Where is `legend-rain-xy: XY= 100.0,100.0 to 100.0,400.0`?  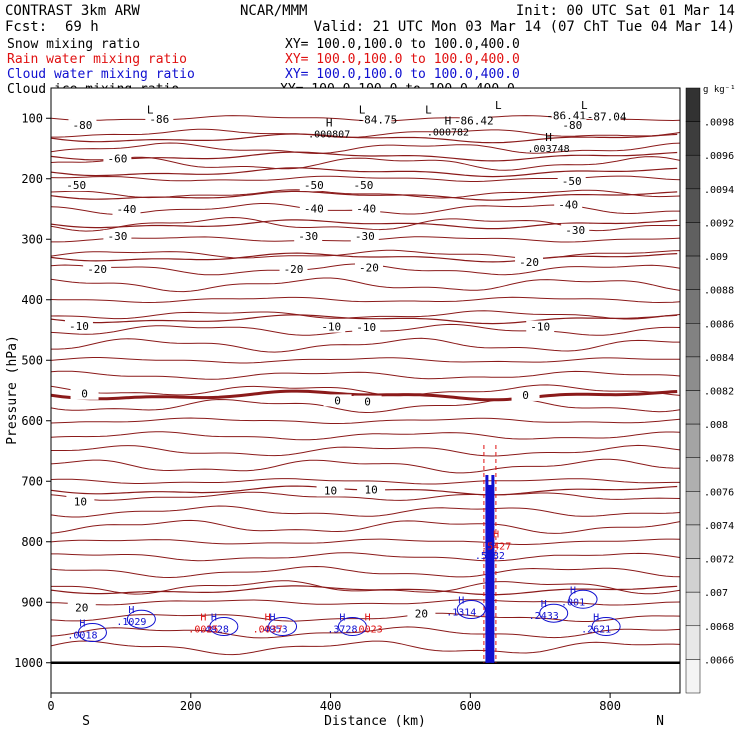
legend-rain-xy: XY= 100.0,100.0 to 100.0,400.0 is located at coordinates (402, 59).